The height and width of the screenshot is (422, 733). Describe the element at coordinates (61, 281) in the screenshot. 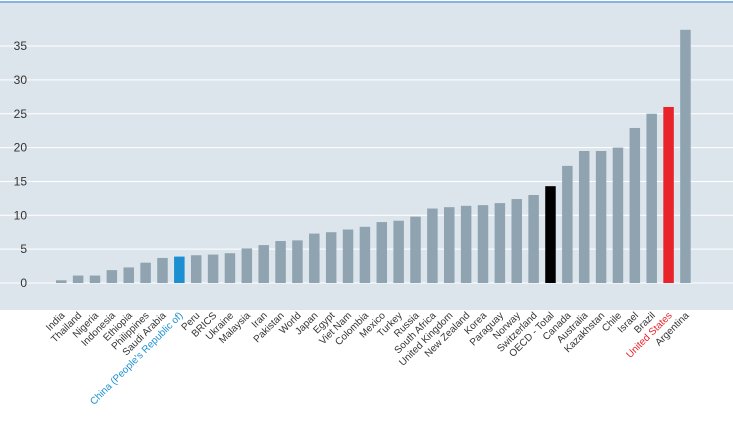

I see `bar-india` at that location.